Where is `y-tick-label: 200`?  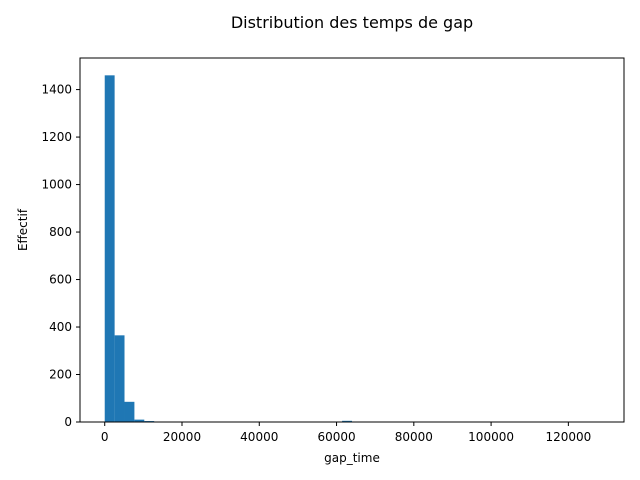
y-tick-label: 200 is located at coordinates (60, 375).